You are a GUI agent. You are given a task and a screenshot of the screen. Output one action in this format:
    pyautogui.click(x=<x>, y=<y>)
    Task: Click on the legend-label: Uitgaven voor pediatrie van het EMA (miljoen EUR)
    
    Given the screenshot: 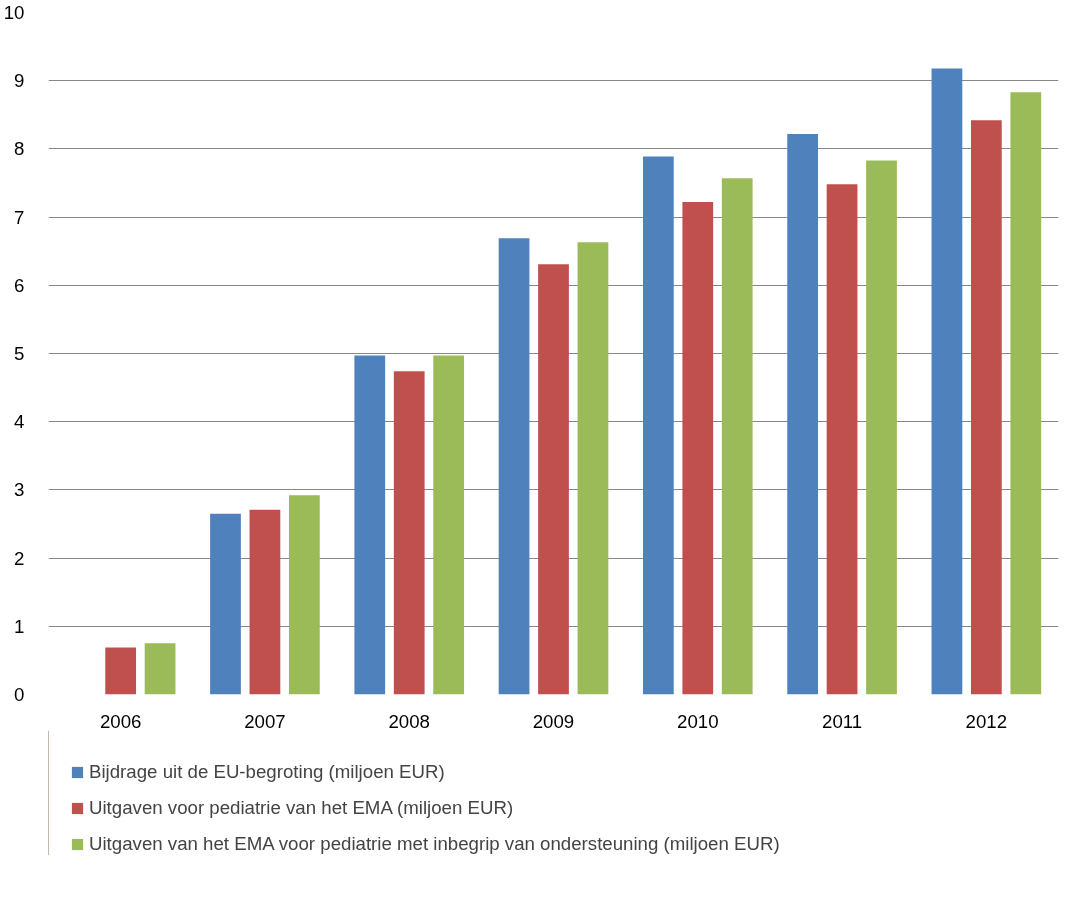 What is the action you would take?
    pyautogui.click(x=301, y=808)
    